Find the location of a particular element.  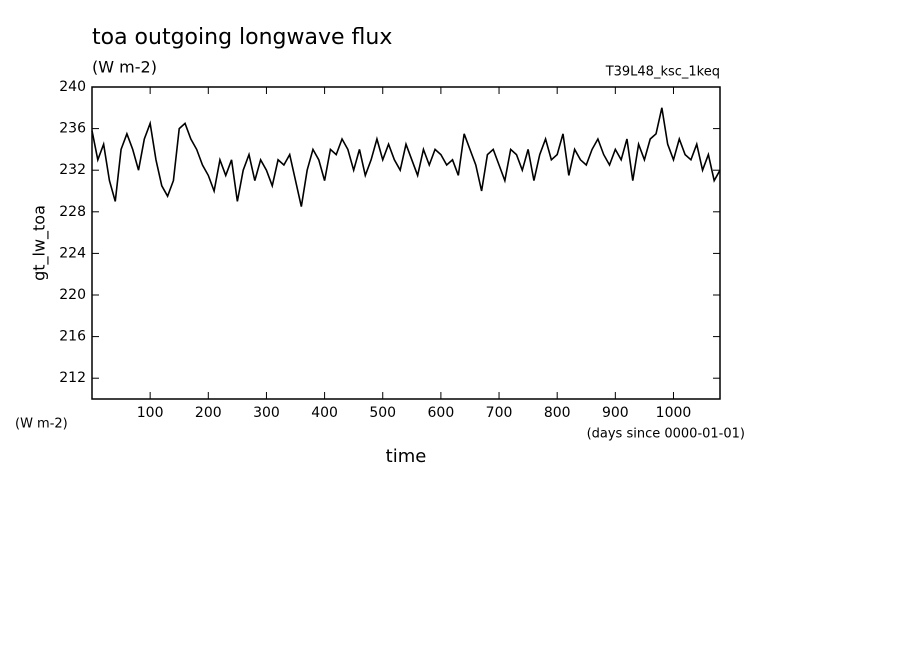

x-axis-units: (days since 0000-01-01) is located at coordinates (666, 434).